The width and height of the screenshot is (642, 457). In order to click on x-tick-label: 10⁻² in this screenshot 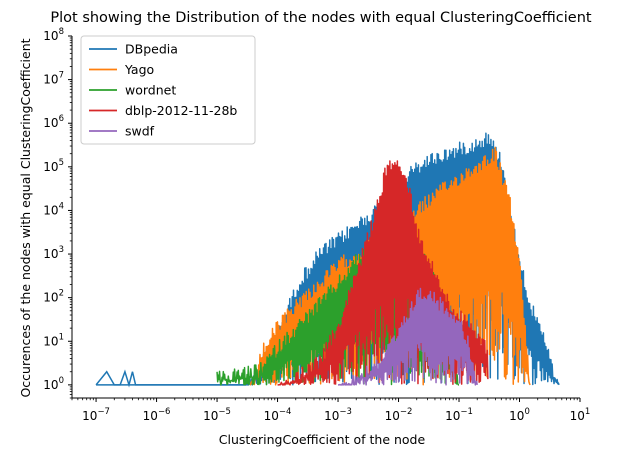, I will do `click(399, 415)`.